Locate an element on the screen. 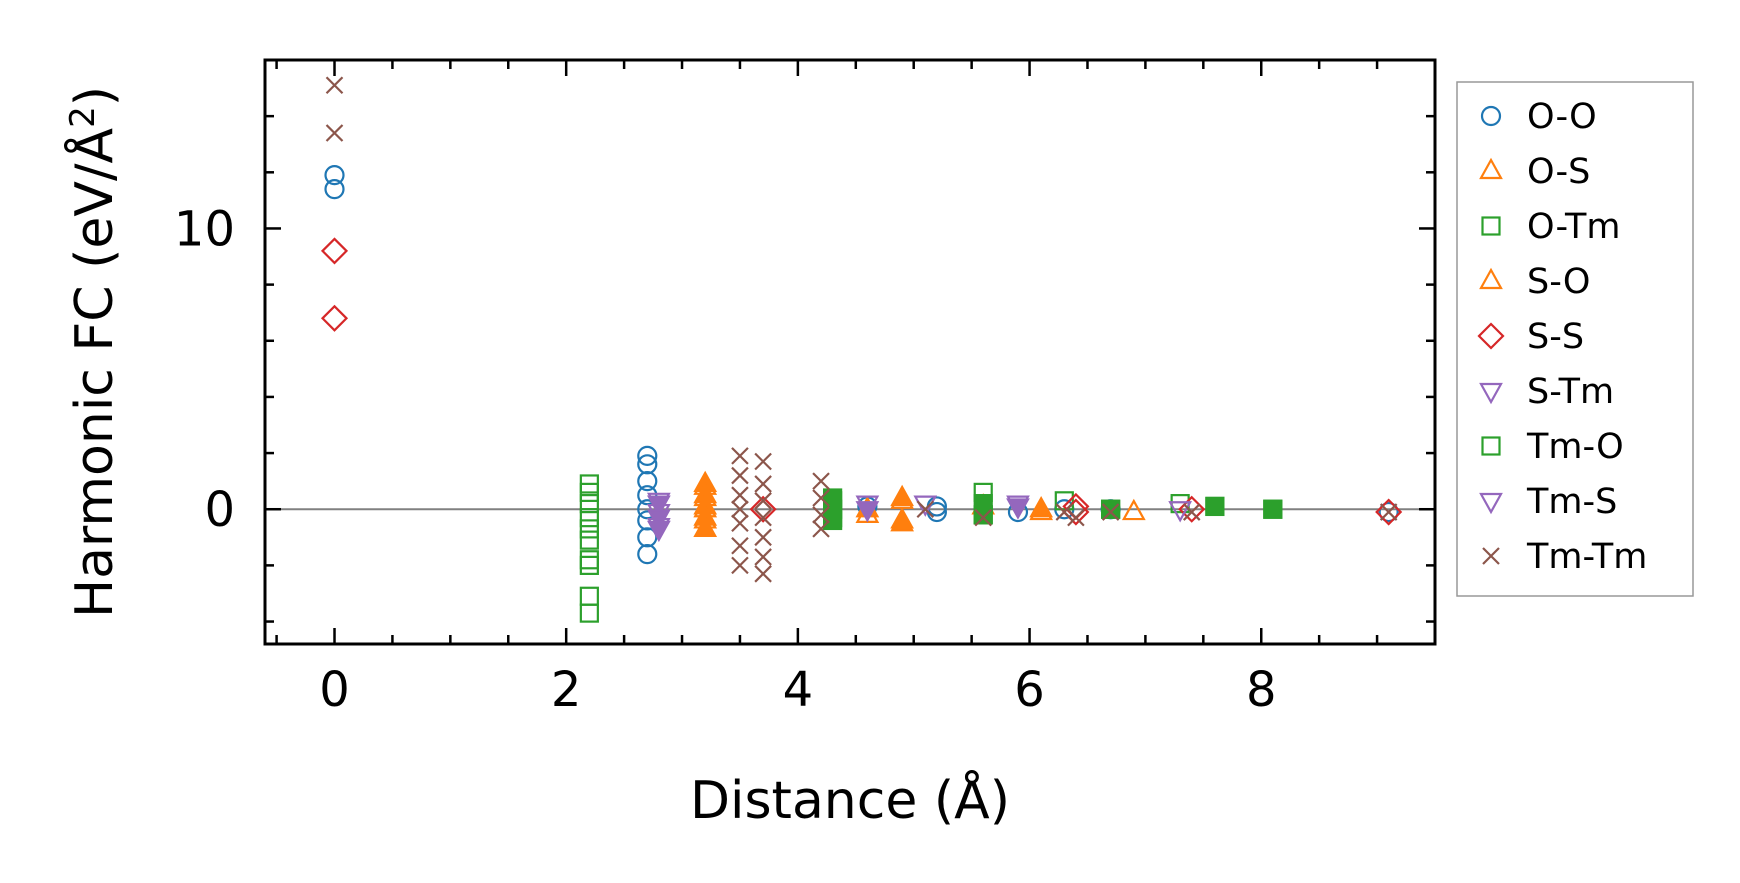 Image resolution: width=1740 pixels, height=883 pixels. legend-label: O-S is located at coordinates (1558, 172).